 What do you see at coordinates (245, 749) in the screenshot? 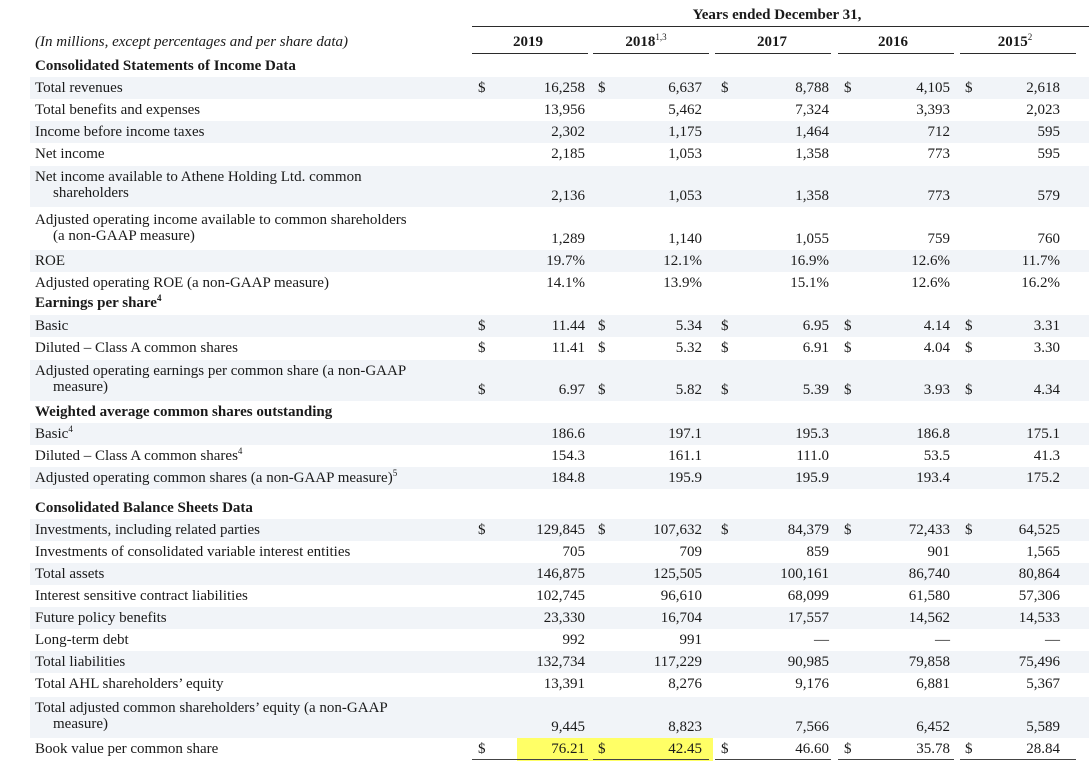
I see `row-label: Book value per common share` at bounding box center [245, 749].